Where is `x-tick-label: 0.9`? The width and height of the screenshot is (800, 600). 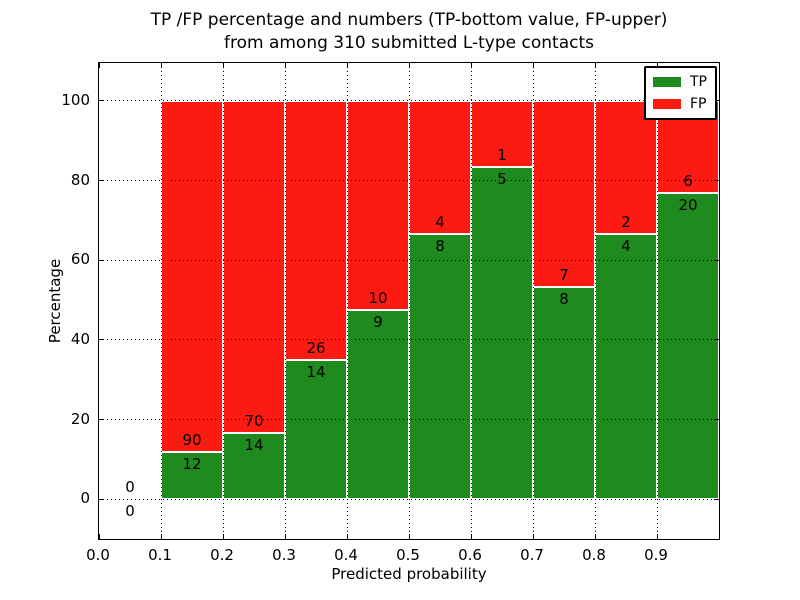 x-tick-label: 0.9 is located at coordinates (656, 555).